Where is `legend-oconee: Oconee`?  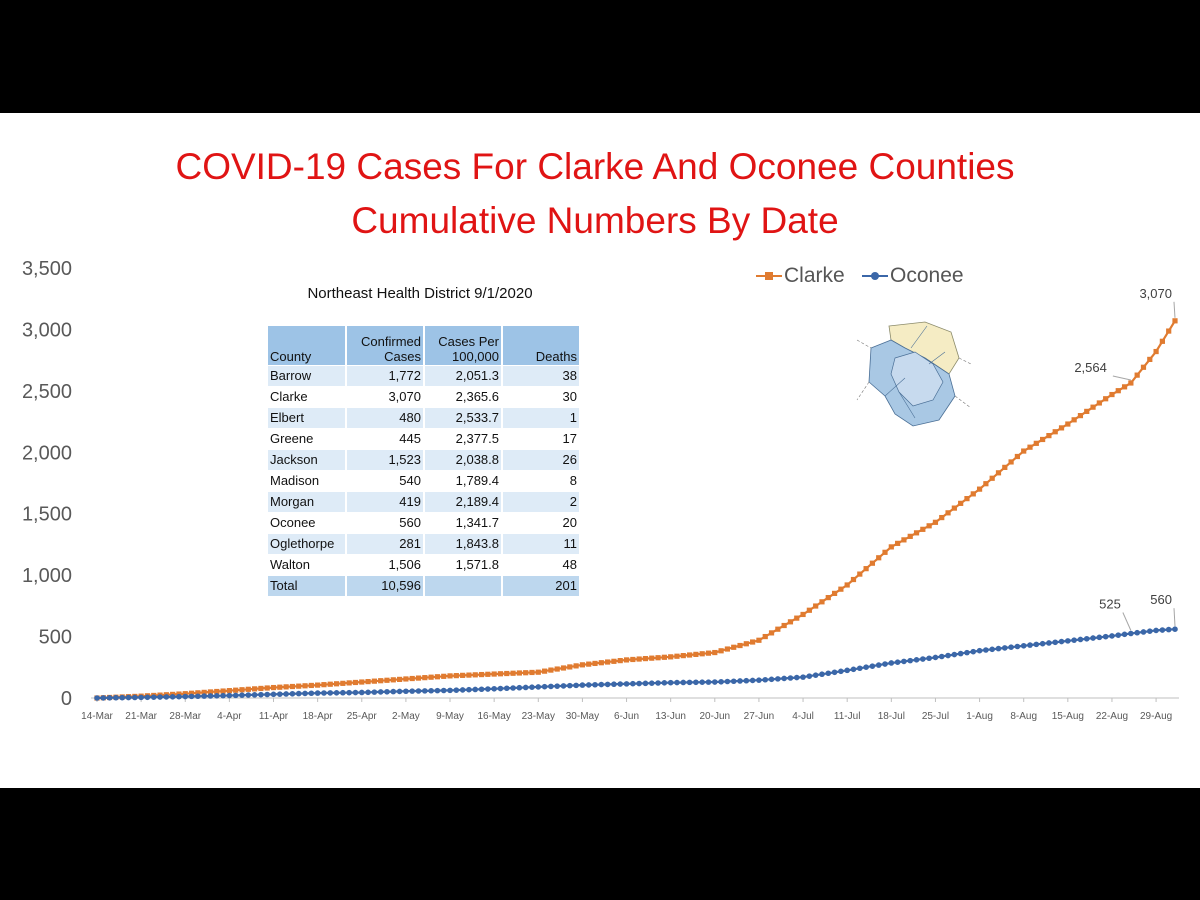 legend-oconee: Oconee is located at coordinates (913, 276).